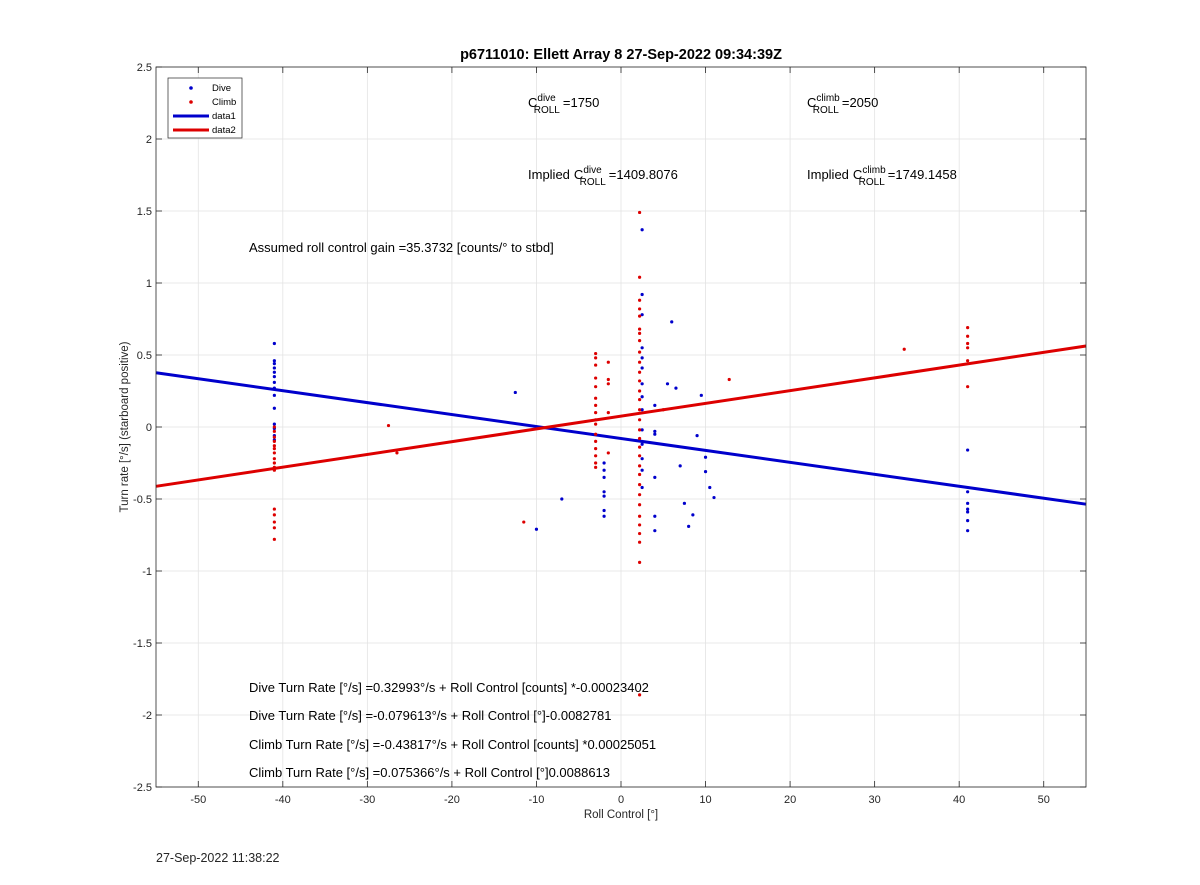  Describe the element at coordinates (218, 858) in the screenshot. I see `footer-timestamp: 27-Sep-2022 11:38:22` at that location.